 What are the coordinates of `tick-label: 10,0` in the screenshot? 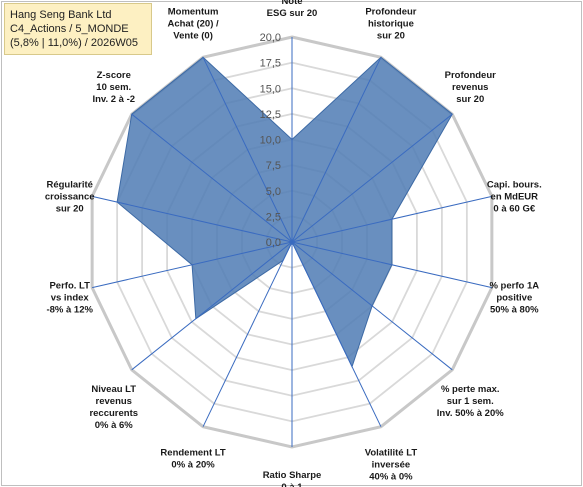 It's located at (270, 141).